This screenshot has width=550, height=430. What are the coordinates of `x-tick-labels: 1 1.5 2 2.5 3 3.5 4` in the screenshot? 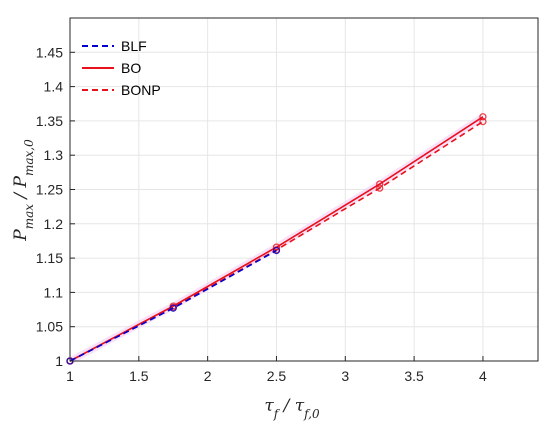 It's located at (276, 376).